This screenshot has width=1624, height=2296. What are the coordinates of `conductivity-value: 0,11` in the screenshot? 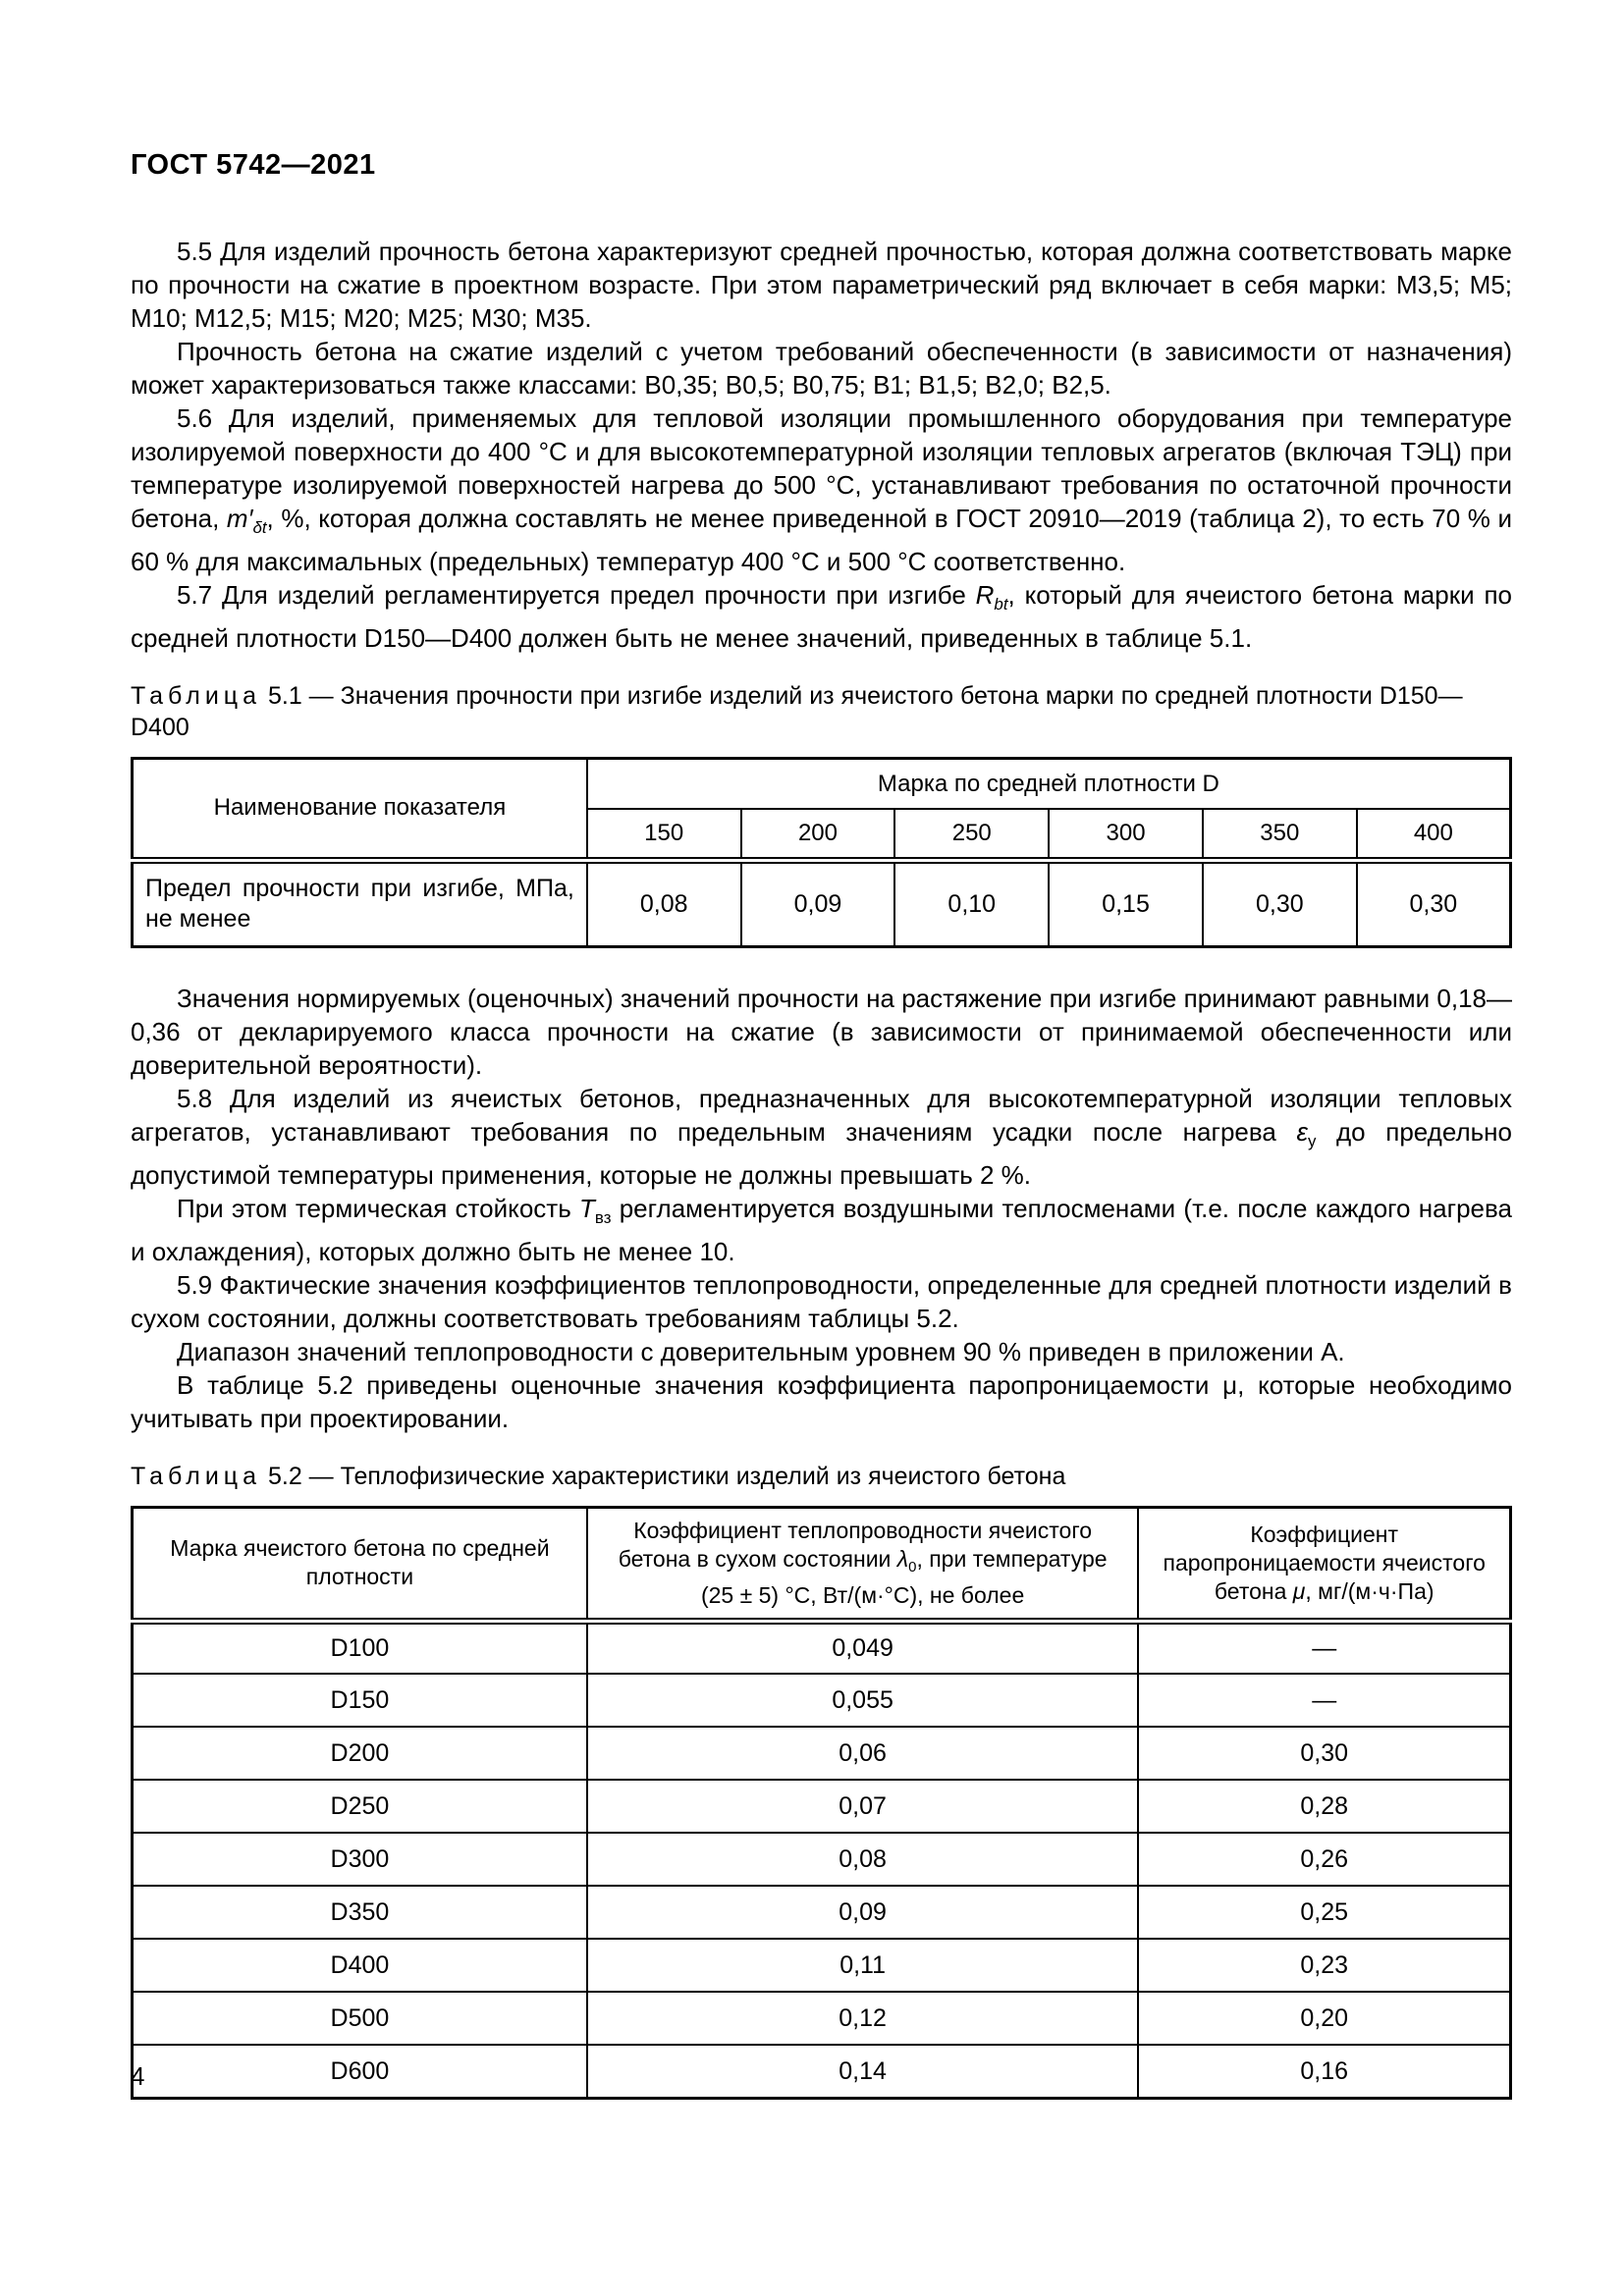 It's located at (862, 1966).